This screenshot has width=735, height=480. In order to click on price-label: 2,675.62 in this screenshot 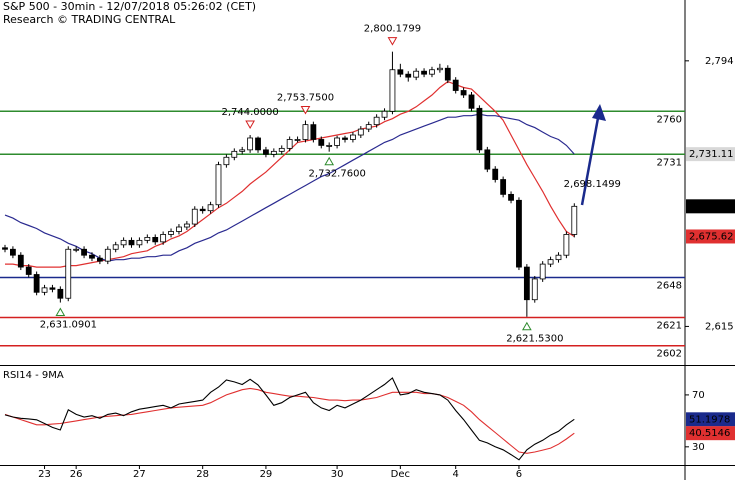, I will do `click(711, 236)`.